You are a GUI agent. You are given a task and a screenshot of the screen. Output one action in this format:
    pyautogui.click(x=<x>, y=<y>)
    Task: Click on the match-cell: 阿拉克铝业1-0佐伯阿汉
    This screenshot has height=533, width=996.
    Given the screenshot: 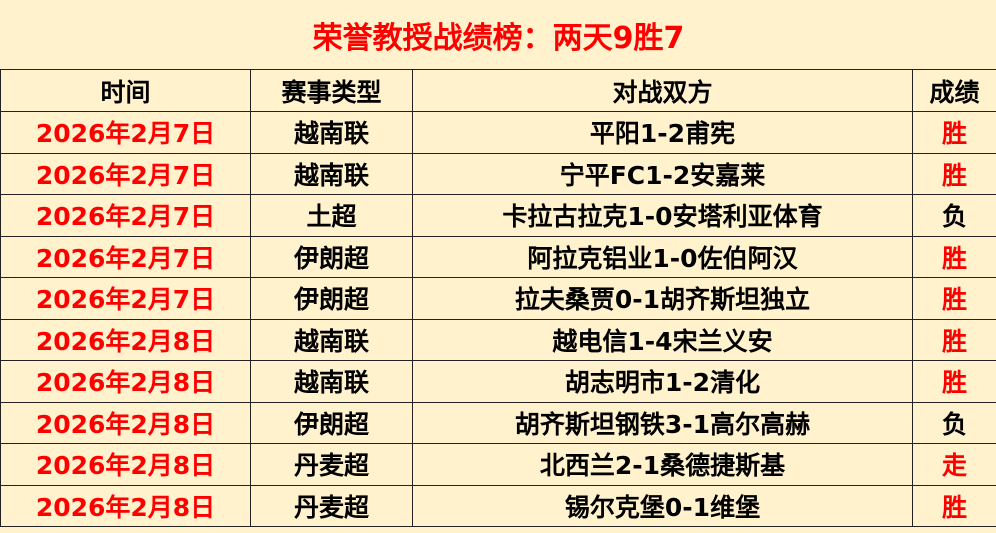 What is the action you would take?
    pyautogui.click(x=662, y=256)
    